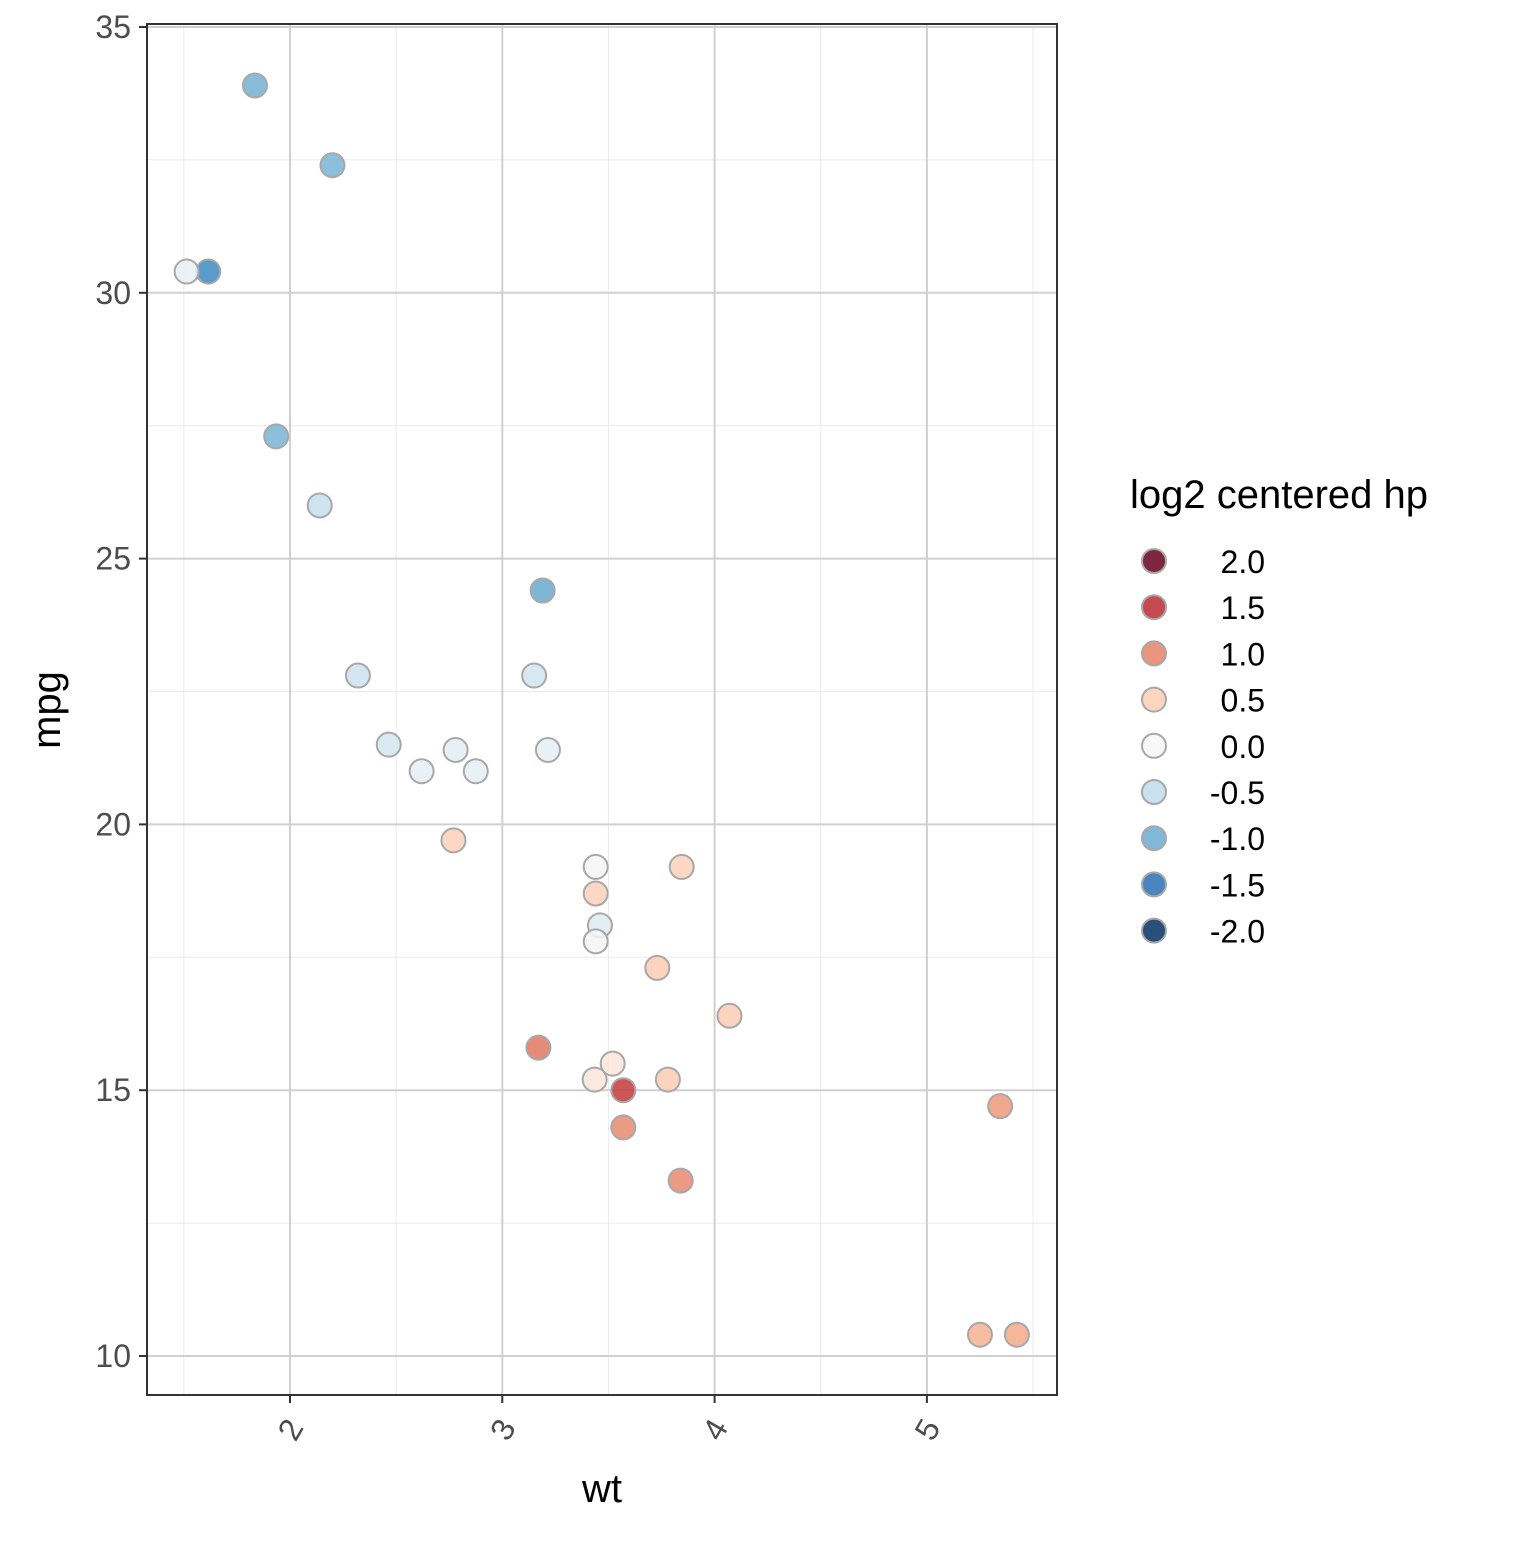  I want to click on legend-label: -1.0, so click(1237, 839).